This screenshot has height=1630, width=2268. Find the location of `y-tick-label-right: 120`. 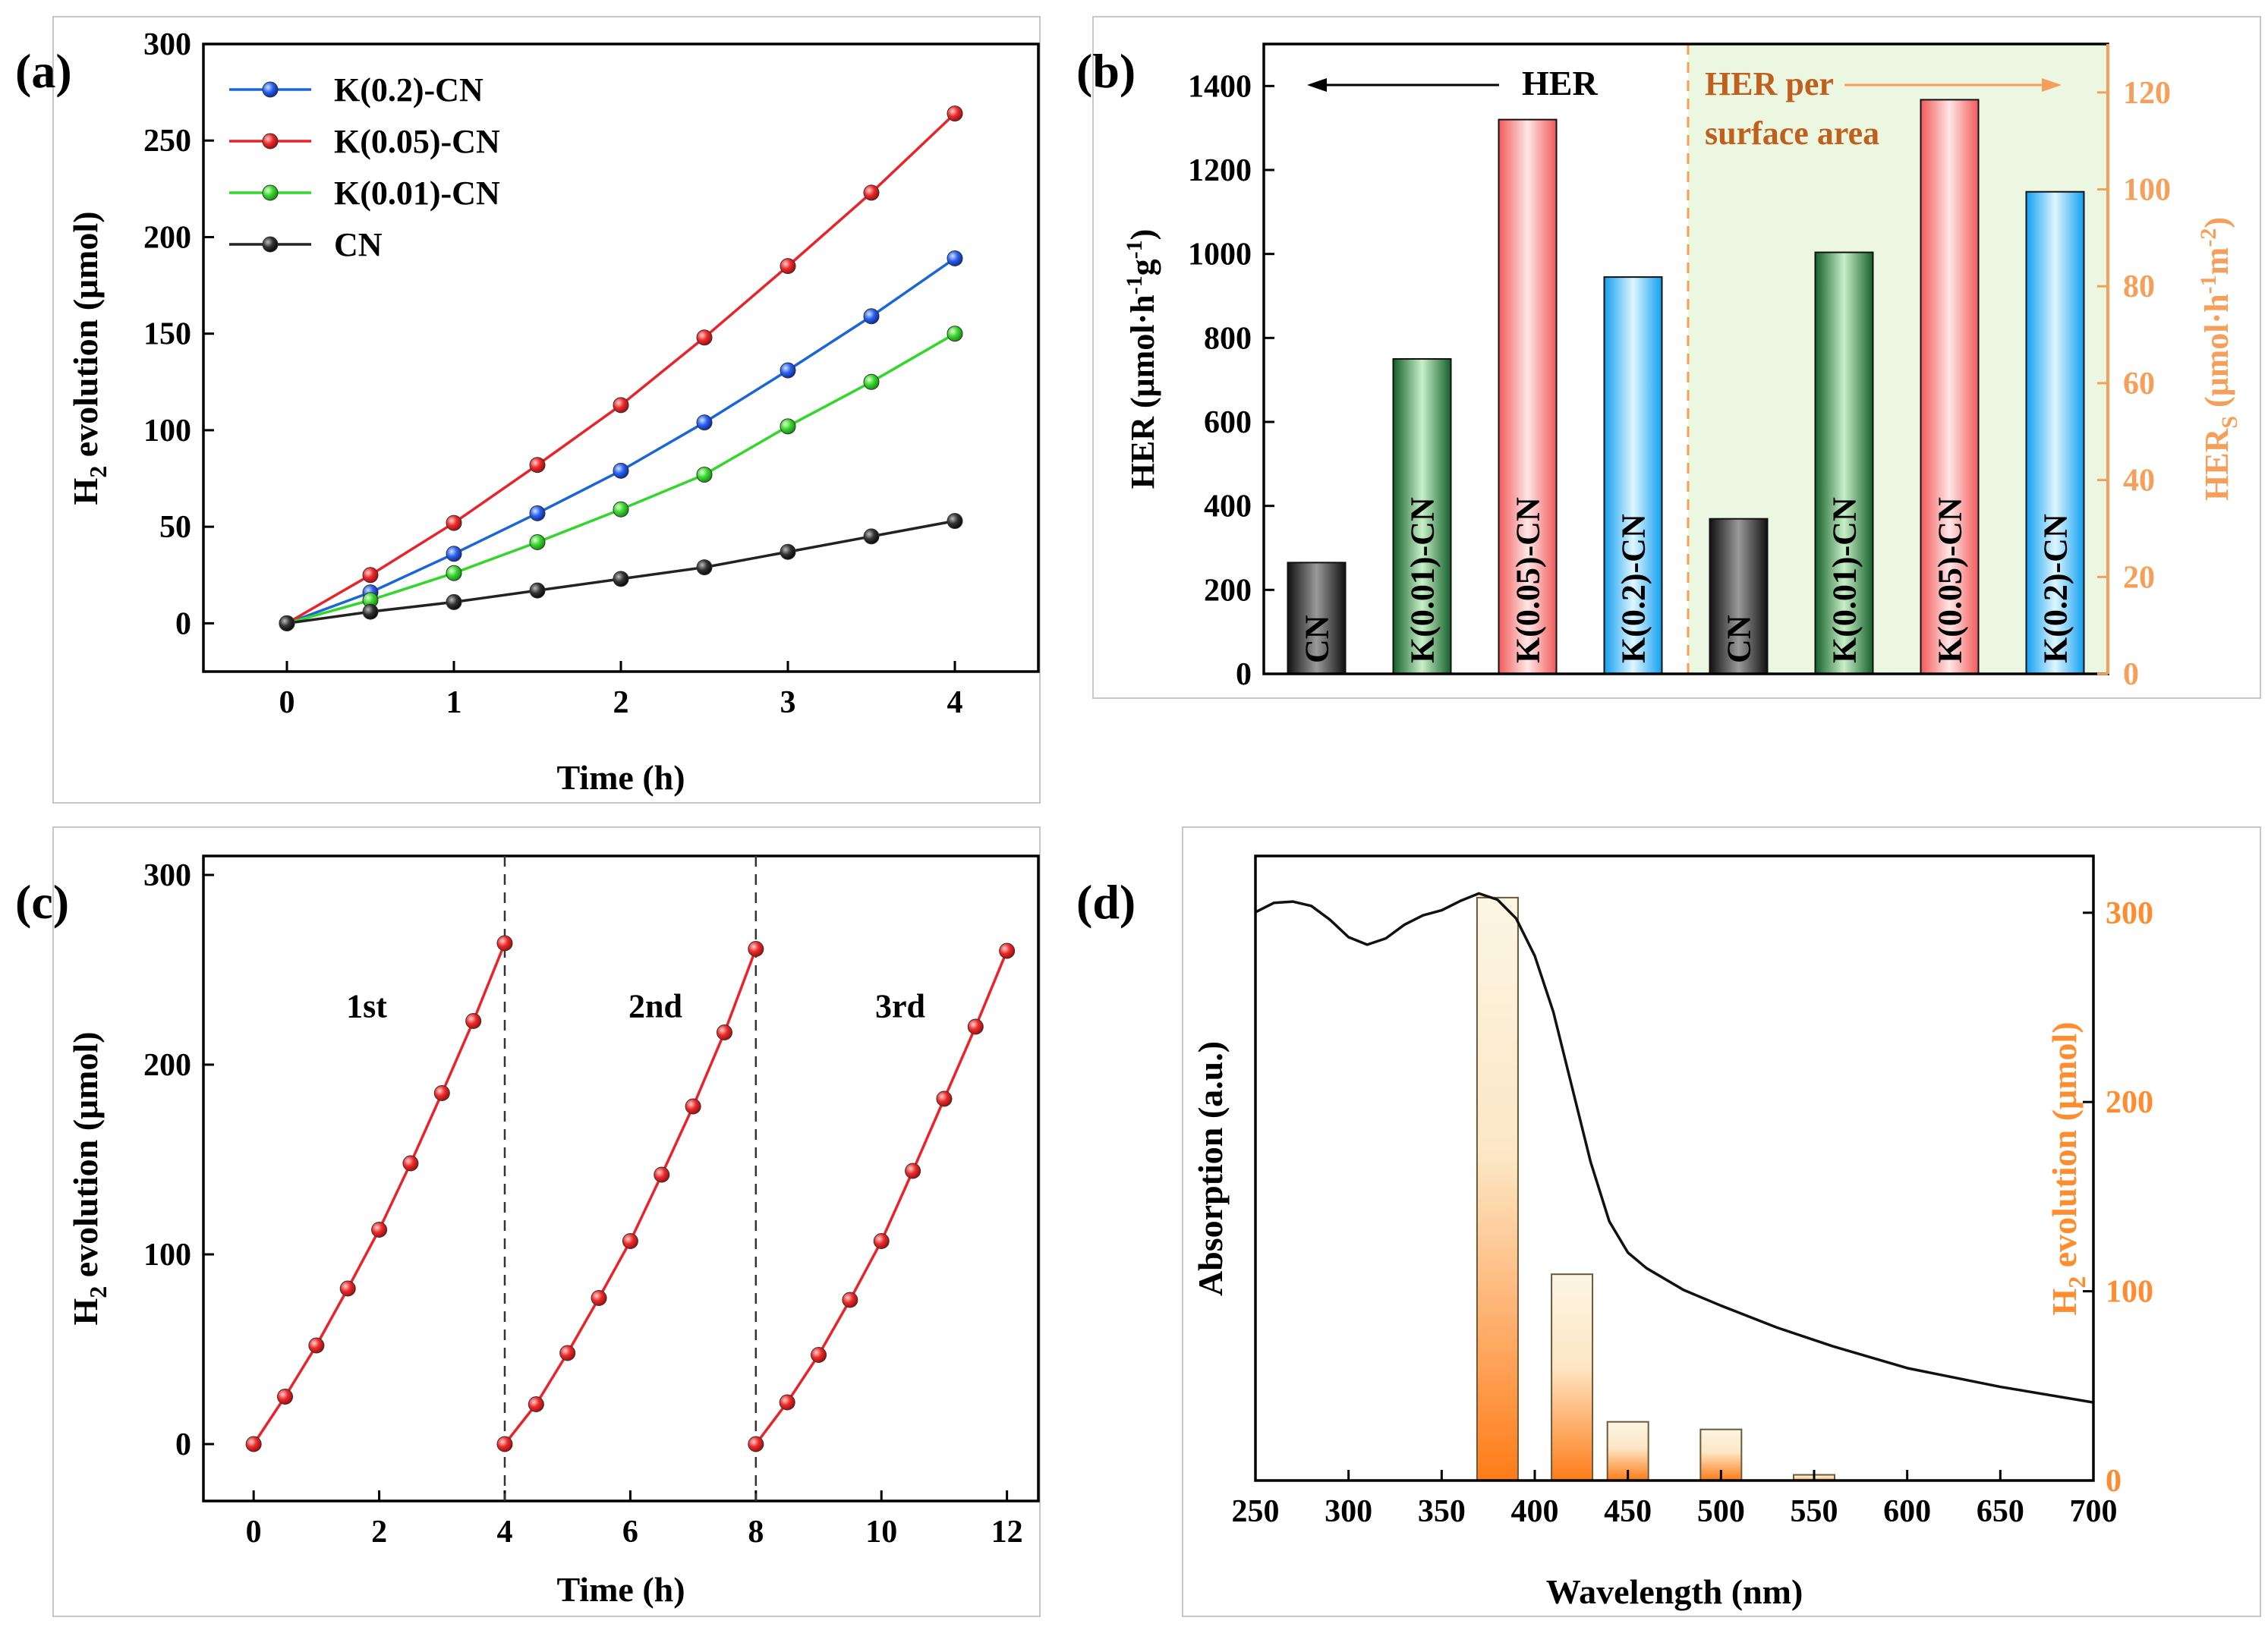

y-tick-label-right: 120 is located at coordinates (2147, 93).